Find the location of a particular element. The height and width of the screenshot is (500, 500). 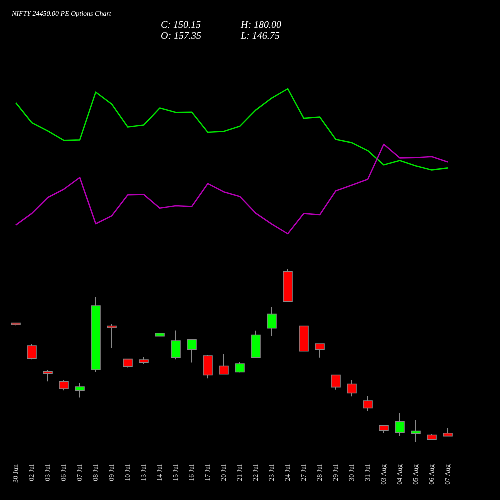

text: O: 157.35 is located at coordinates (181, 36).